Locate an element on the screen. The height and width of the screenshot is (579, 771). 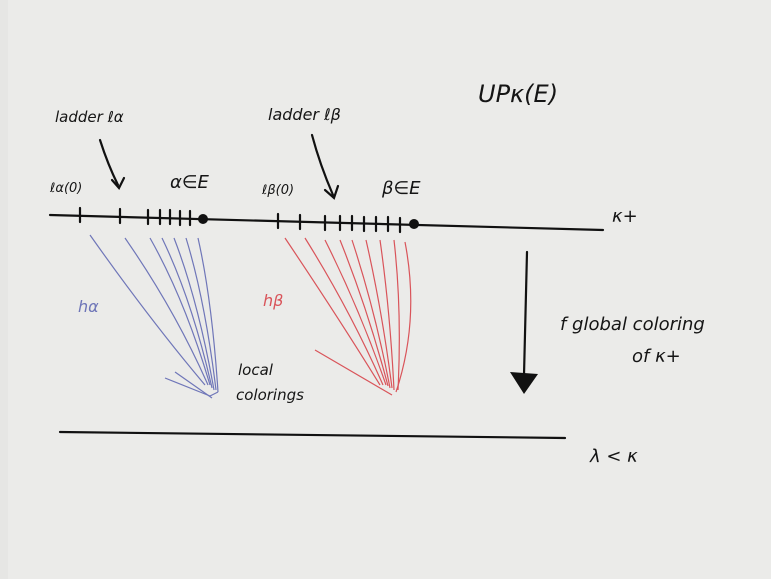
beta-point is located at coordinates (414, 224).